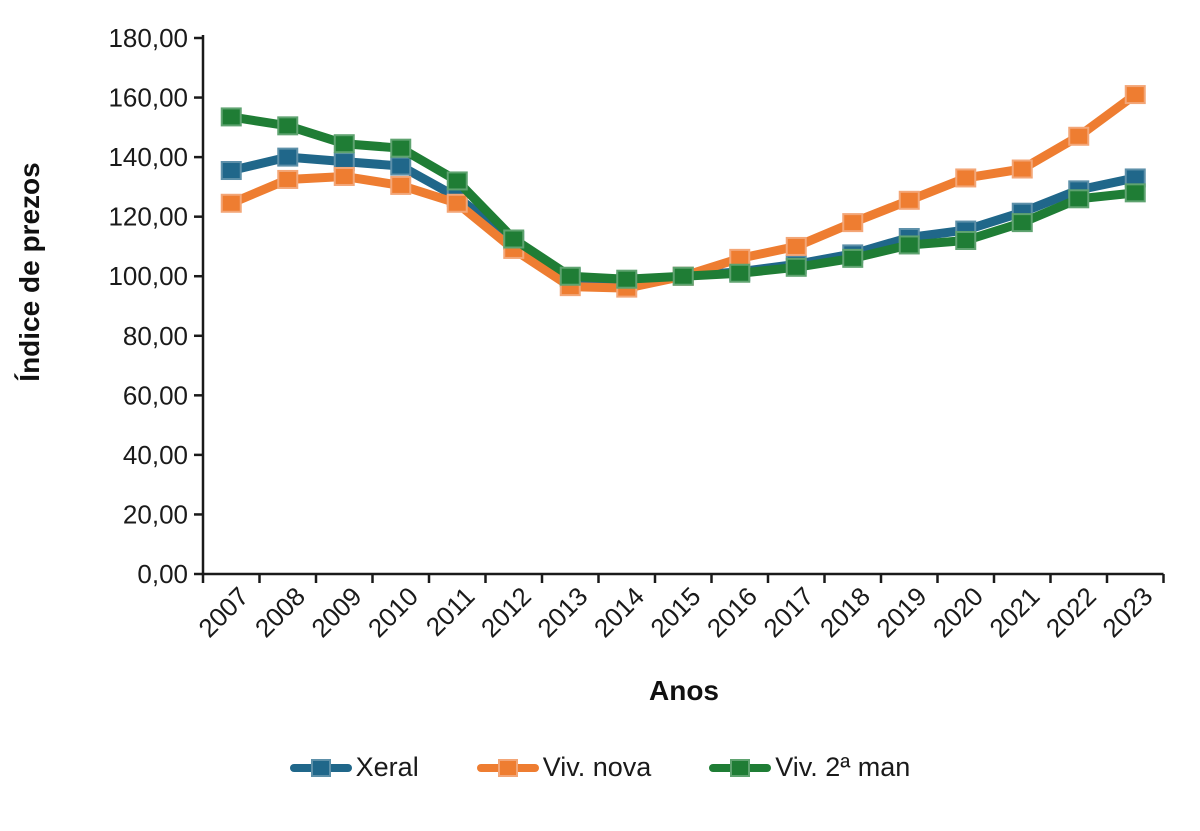 The height and width of the screenshot is (831, 1200). I want to click on y-tick-label: 120,00, so click(148, 217).